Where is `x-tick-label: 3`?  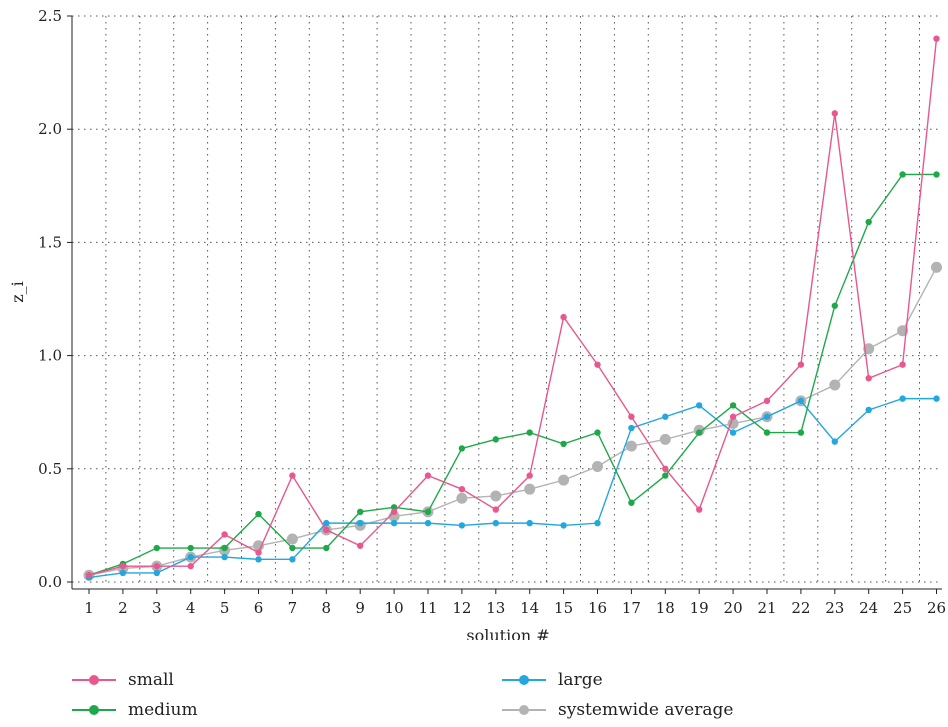 x-tick-label: 3 is located at coordinates (157, 608).